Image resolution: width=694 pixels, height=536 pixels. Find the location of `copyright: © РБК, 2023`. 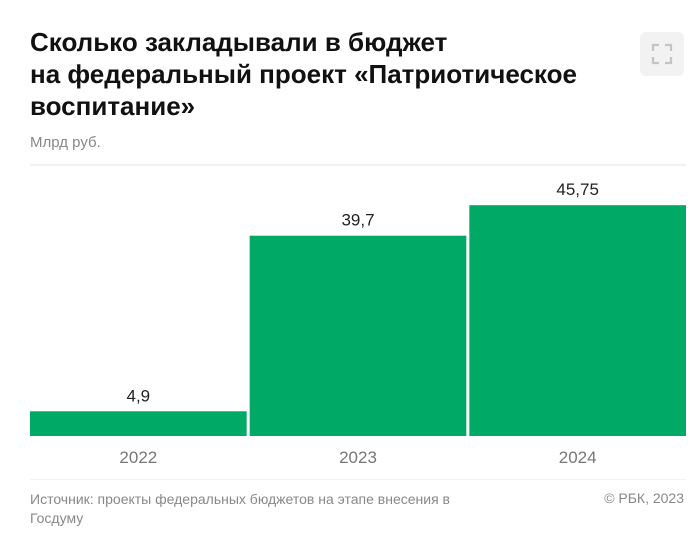

copyright: © РБК, 2023 is located at coordinates (644, 498).